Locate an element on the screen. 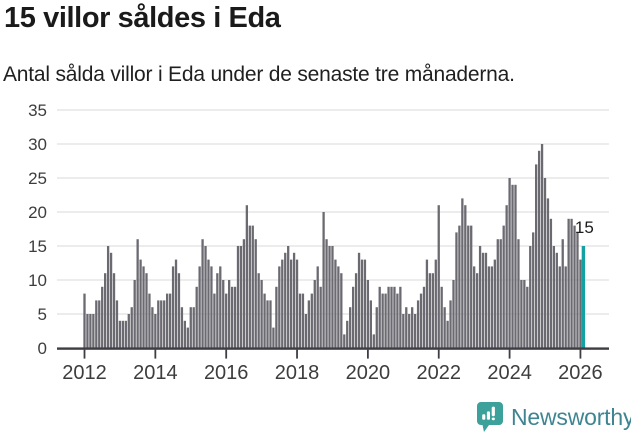 This screenshot has width=631, height=439. x-tick-label: 2020 is located at coordinates (368, 373).